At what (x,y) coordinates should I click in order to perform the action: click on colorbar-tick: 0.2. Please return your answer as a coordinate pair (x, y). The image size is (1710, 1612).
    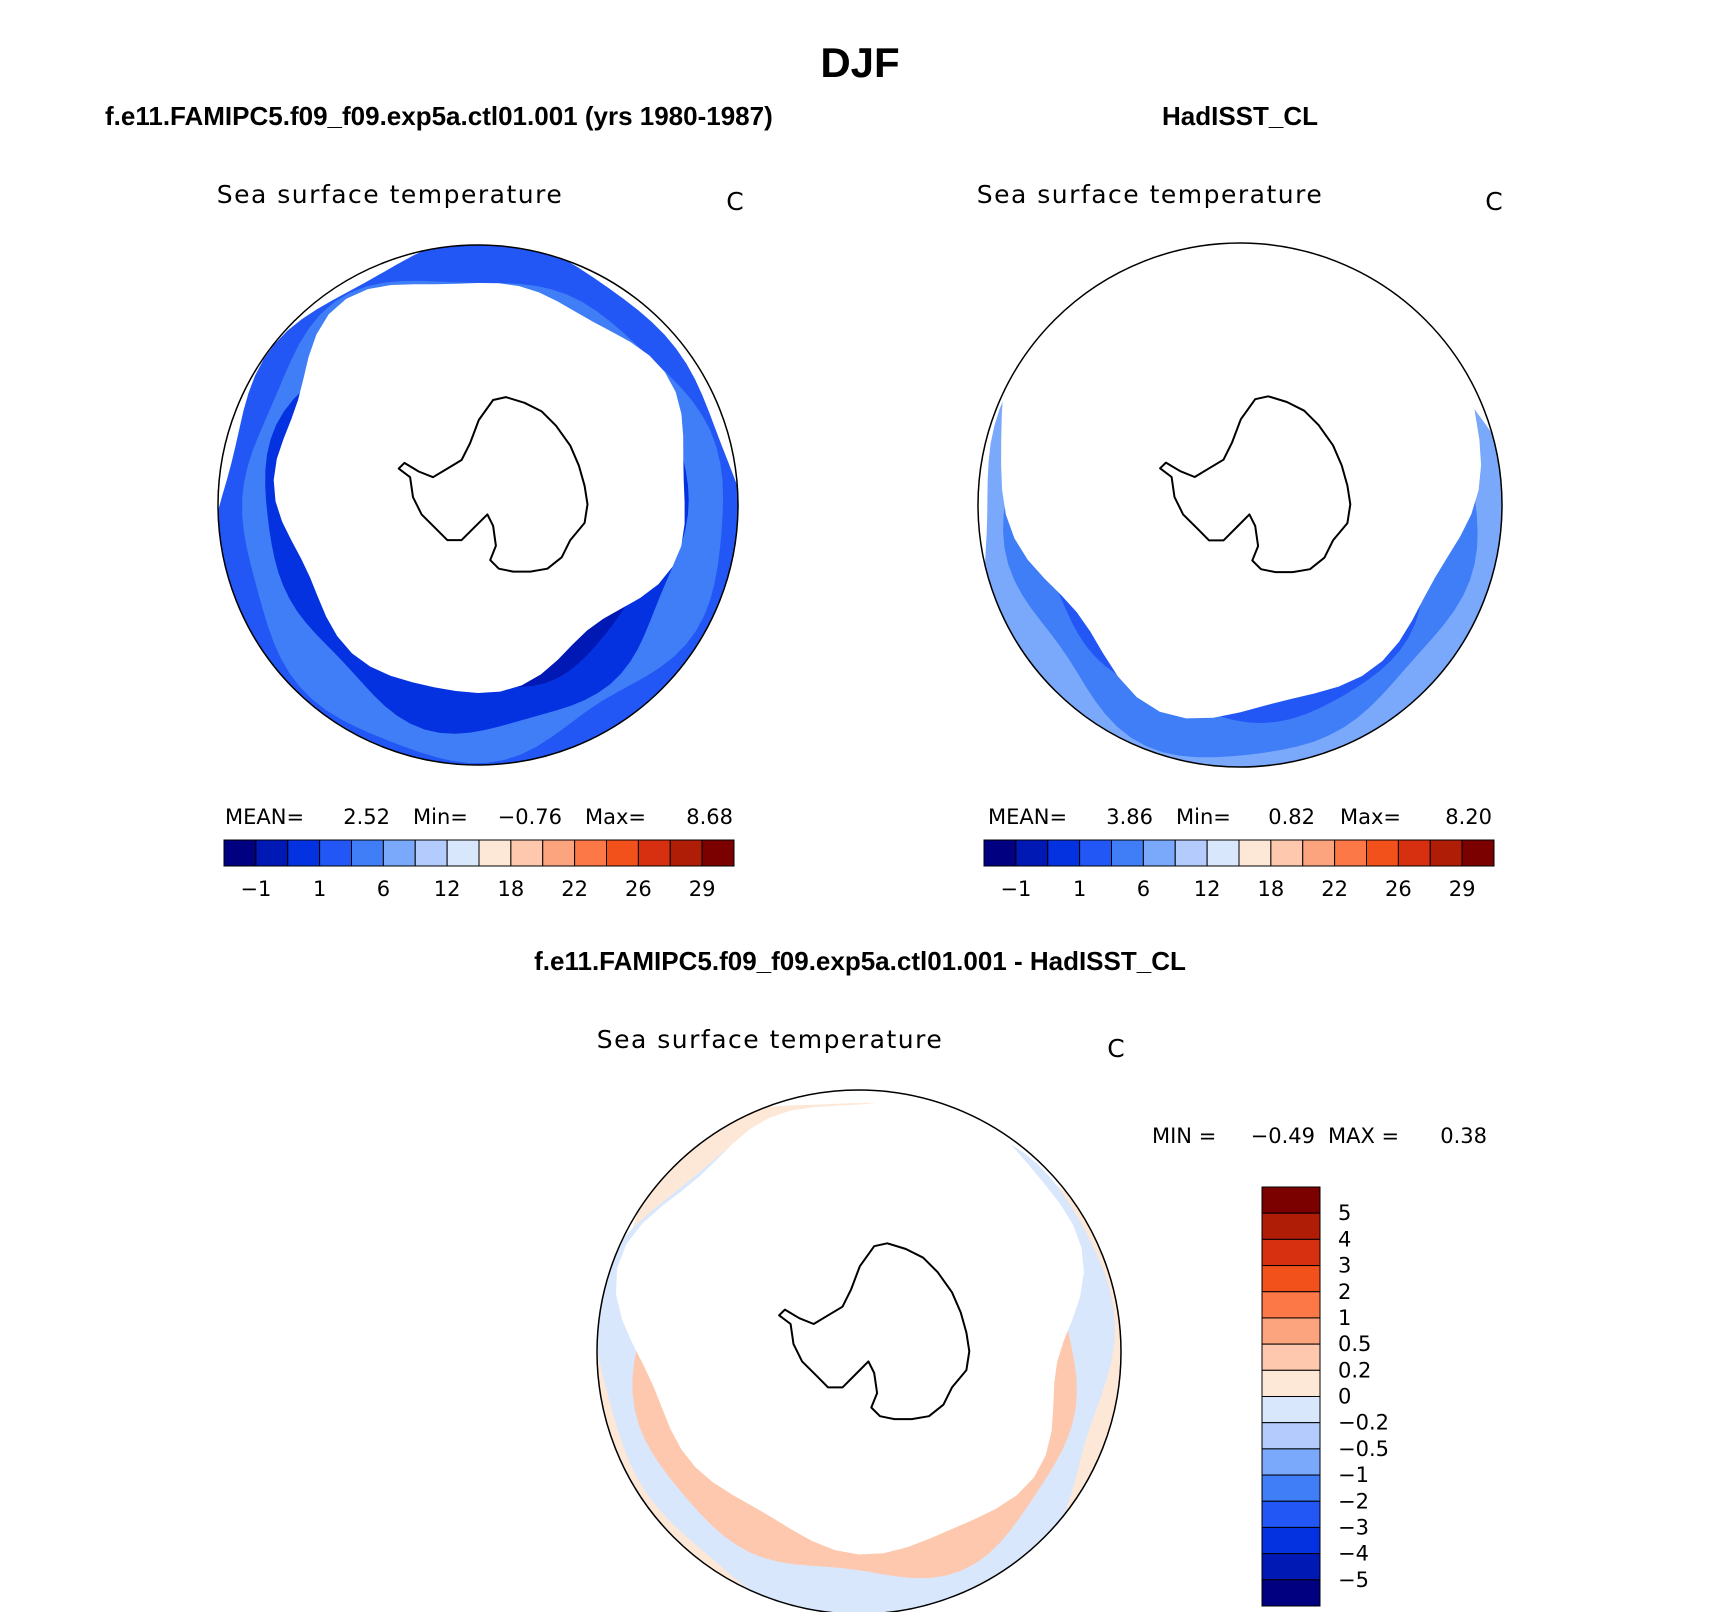
    Looking at the image, I should click on (1354, 1370).